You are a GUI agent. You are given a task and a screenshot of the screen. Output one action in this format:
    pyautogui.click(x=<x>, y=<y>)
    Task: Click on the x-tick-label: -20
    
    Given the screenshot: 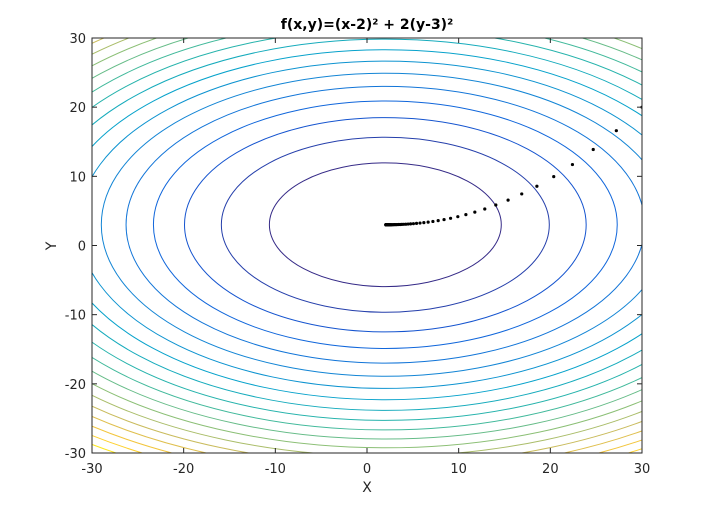 What is the action you would take?
    pyautogui.click(x=183, y=469)
    